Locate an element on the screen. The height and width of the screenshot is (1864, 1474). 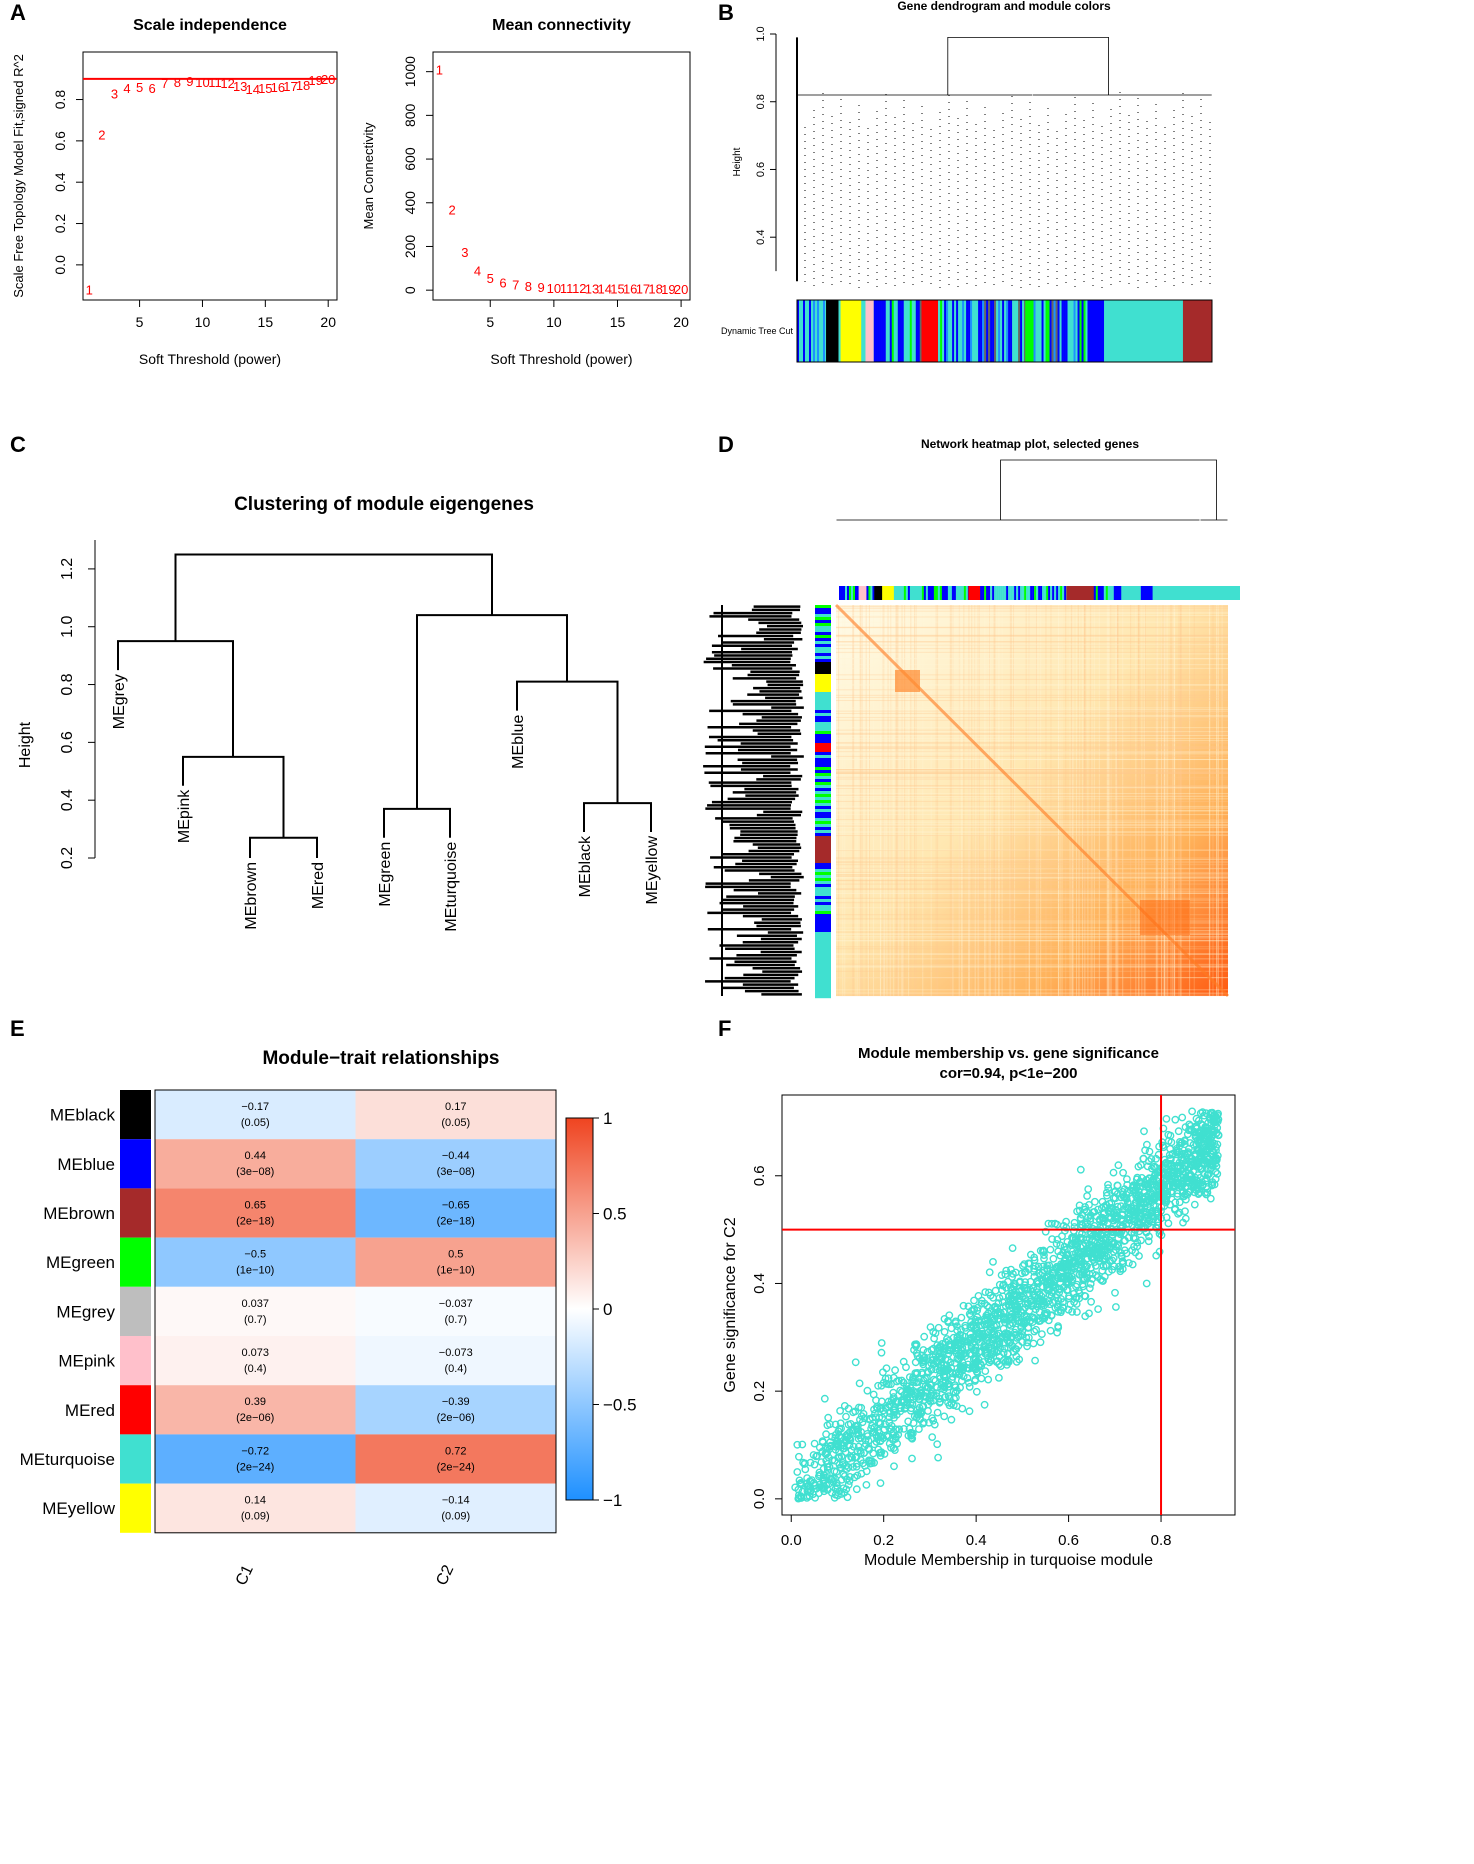
cell-value: −0.14 is located at coordinates (456, 1501).